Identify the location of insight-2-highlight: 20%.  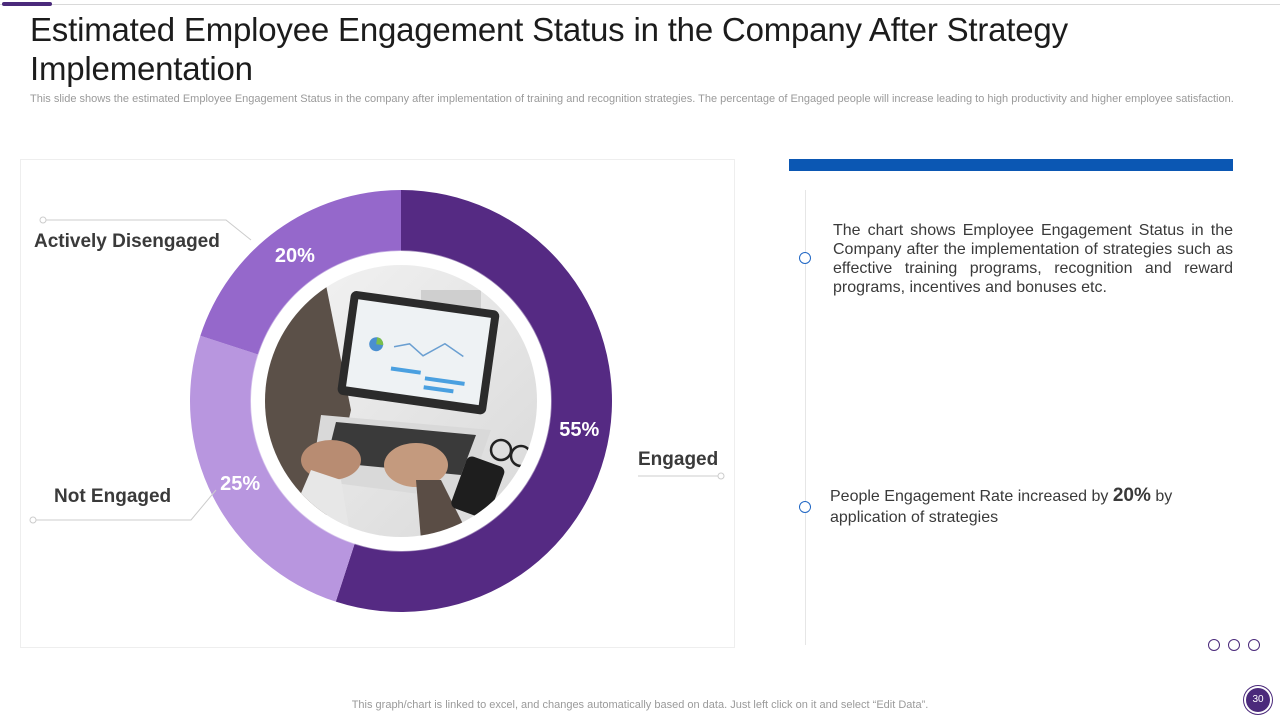
(1131, 495).